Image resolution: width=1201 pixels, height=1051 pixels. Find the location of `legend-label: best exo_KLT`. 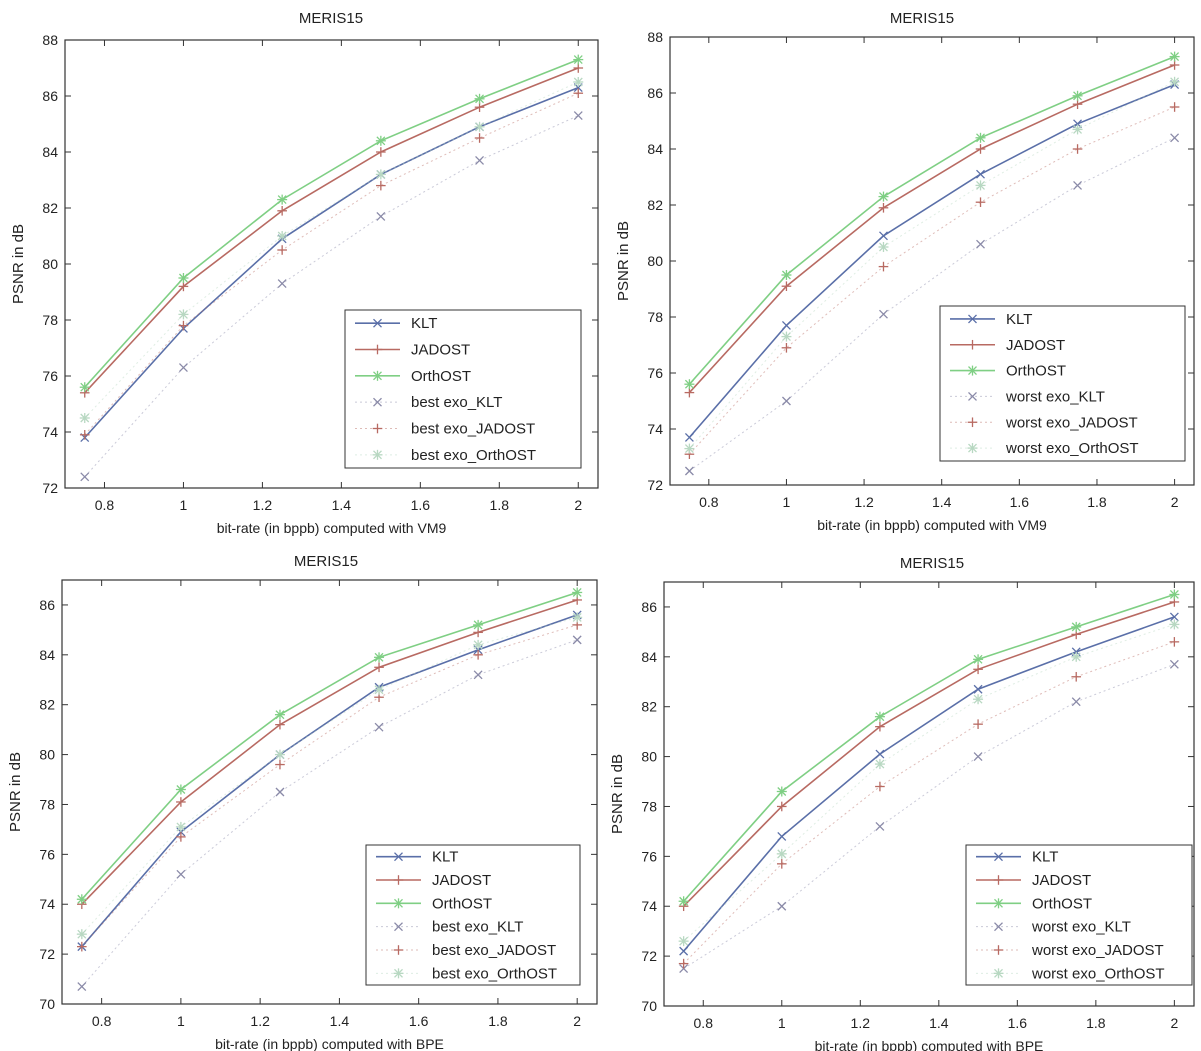

legend-label: best exo_KLT is located at coordinates (477, 927).